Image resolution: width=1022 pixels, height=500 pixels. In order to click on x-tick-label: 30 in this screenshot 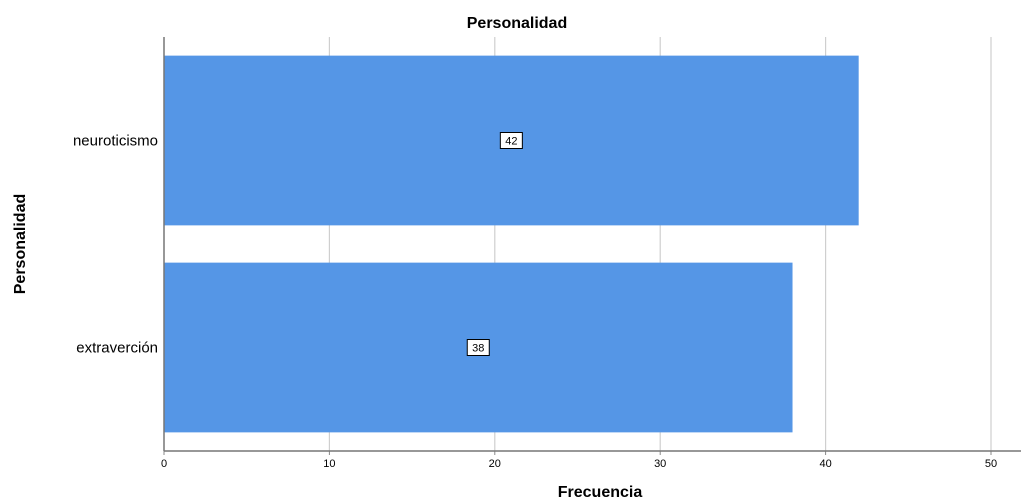, I will do `click(660, 464)`.